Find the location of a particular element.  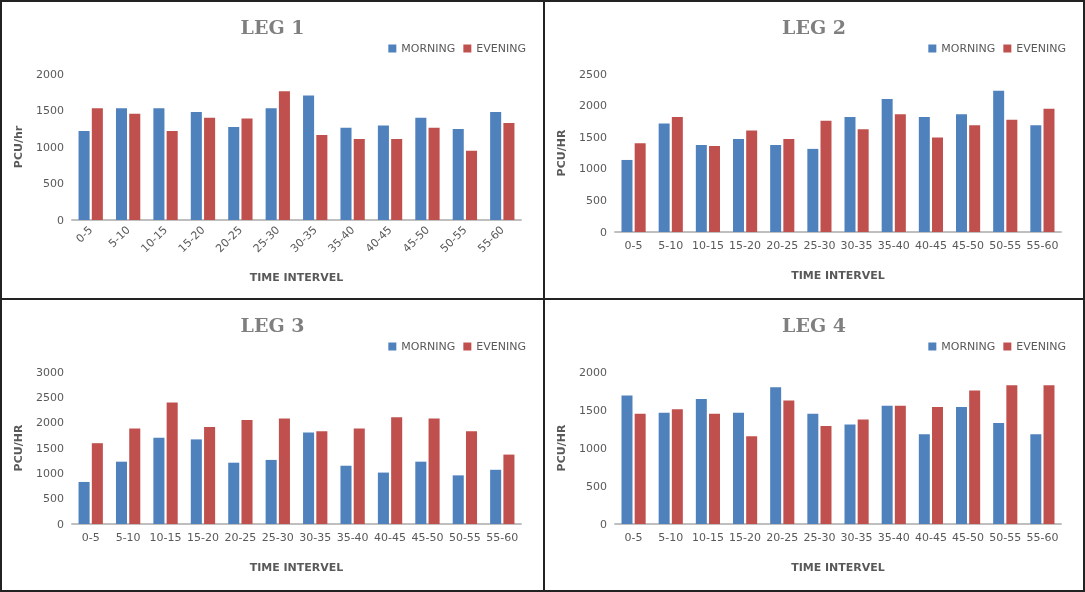

x-tick-label: 15-20 is located at coordinates (202, 537).